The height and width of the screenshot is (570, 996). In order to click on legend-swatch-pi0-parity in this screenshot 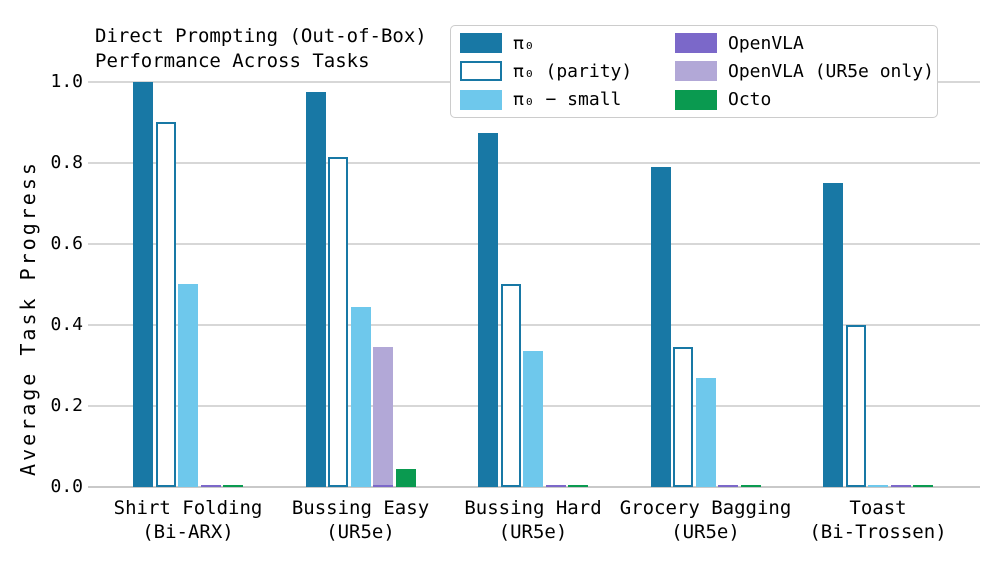, I will do `click(481, 71)`.